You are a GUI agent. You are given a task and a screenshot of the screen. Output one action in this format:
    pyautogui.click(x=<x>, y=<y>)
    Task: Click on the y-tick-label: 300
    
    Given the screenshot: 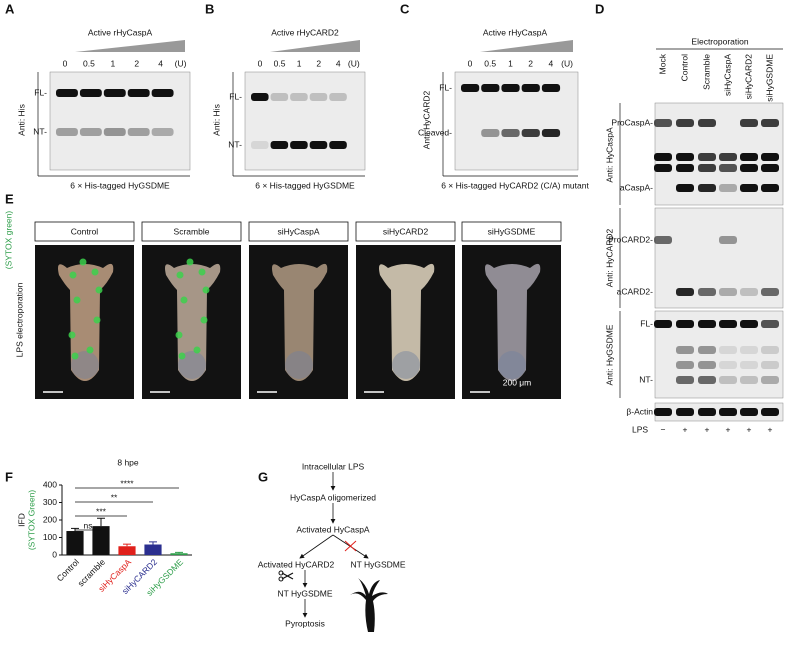 What is the action you would take?
    pyautogui.click(x=50, y=502)
    